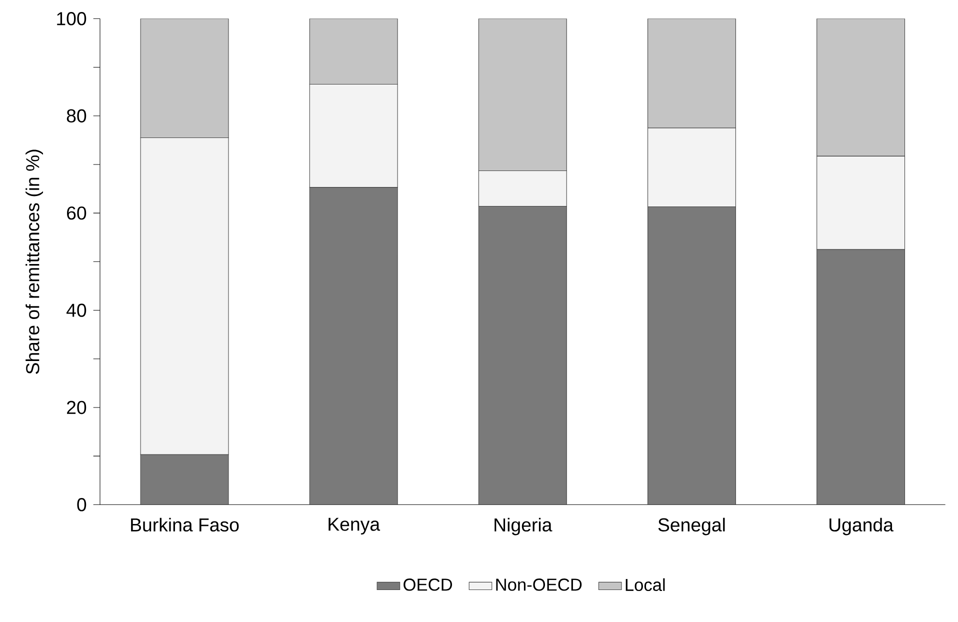 The width and height of the screenshot is (958, 622). I want to click on x-tick-label: Kenya, so click(354, 526).